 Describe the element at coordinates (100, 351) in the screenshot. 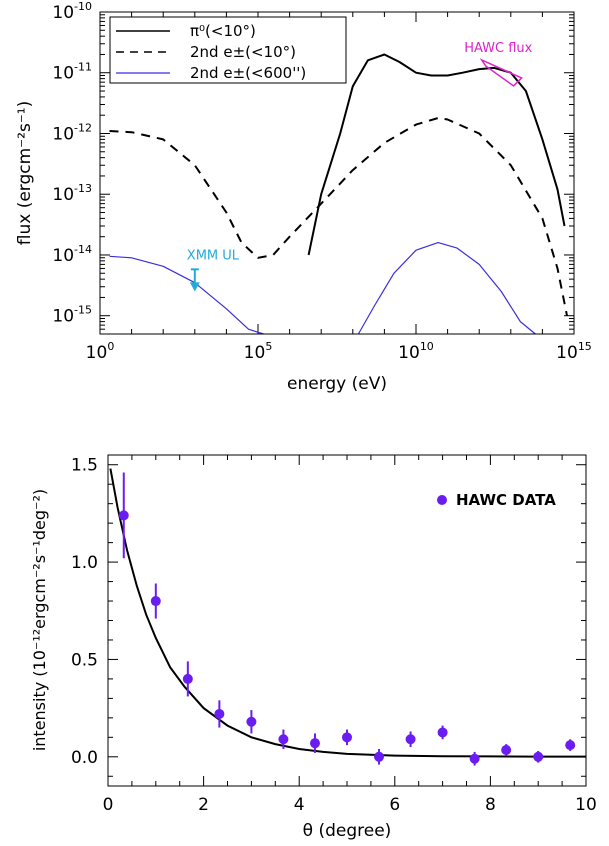

I see `top-x-tick-label: 10⁰` at that location.